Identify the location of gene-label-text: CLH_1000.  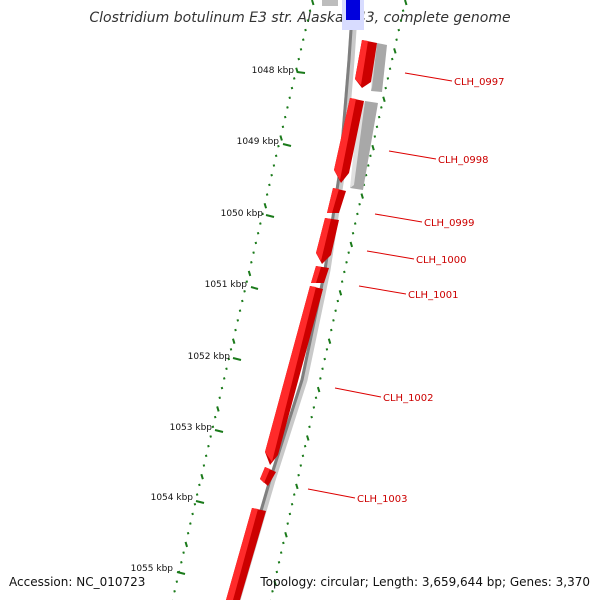
(441, 260).